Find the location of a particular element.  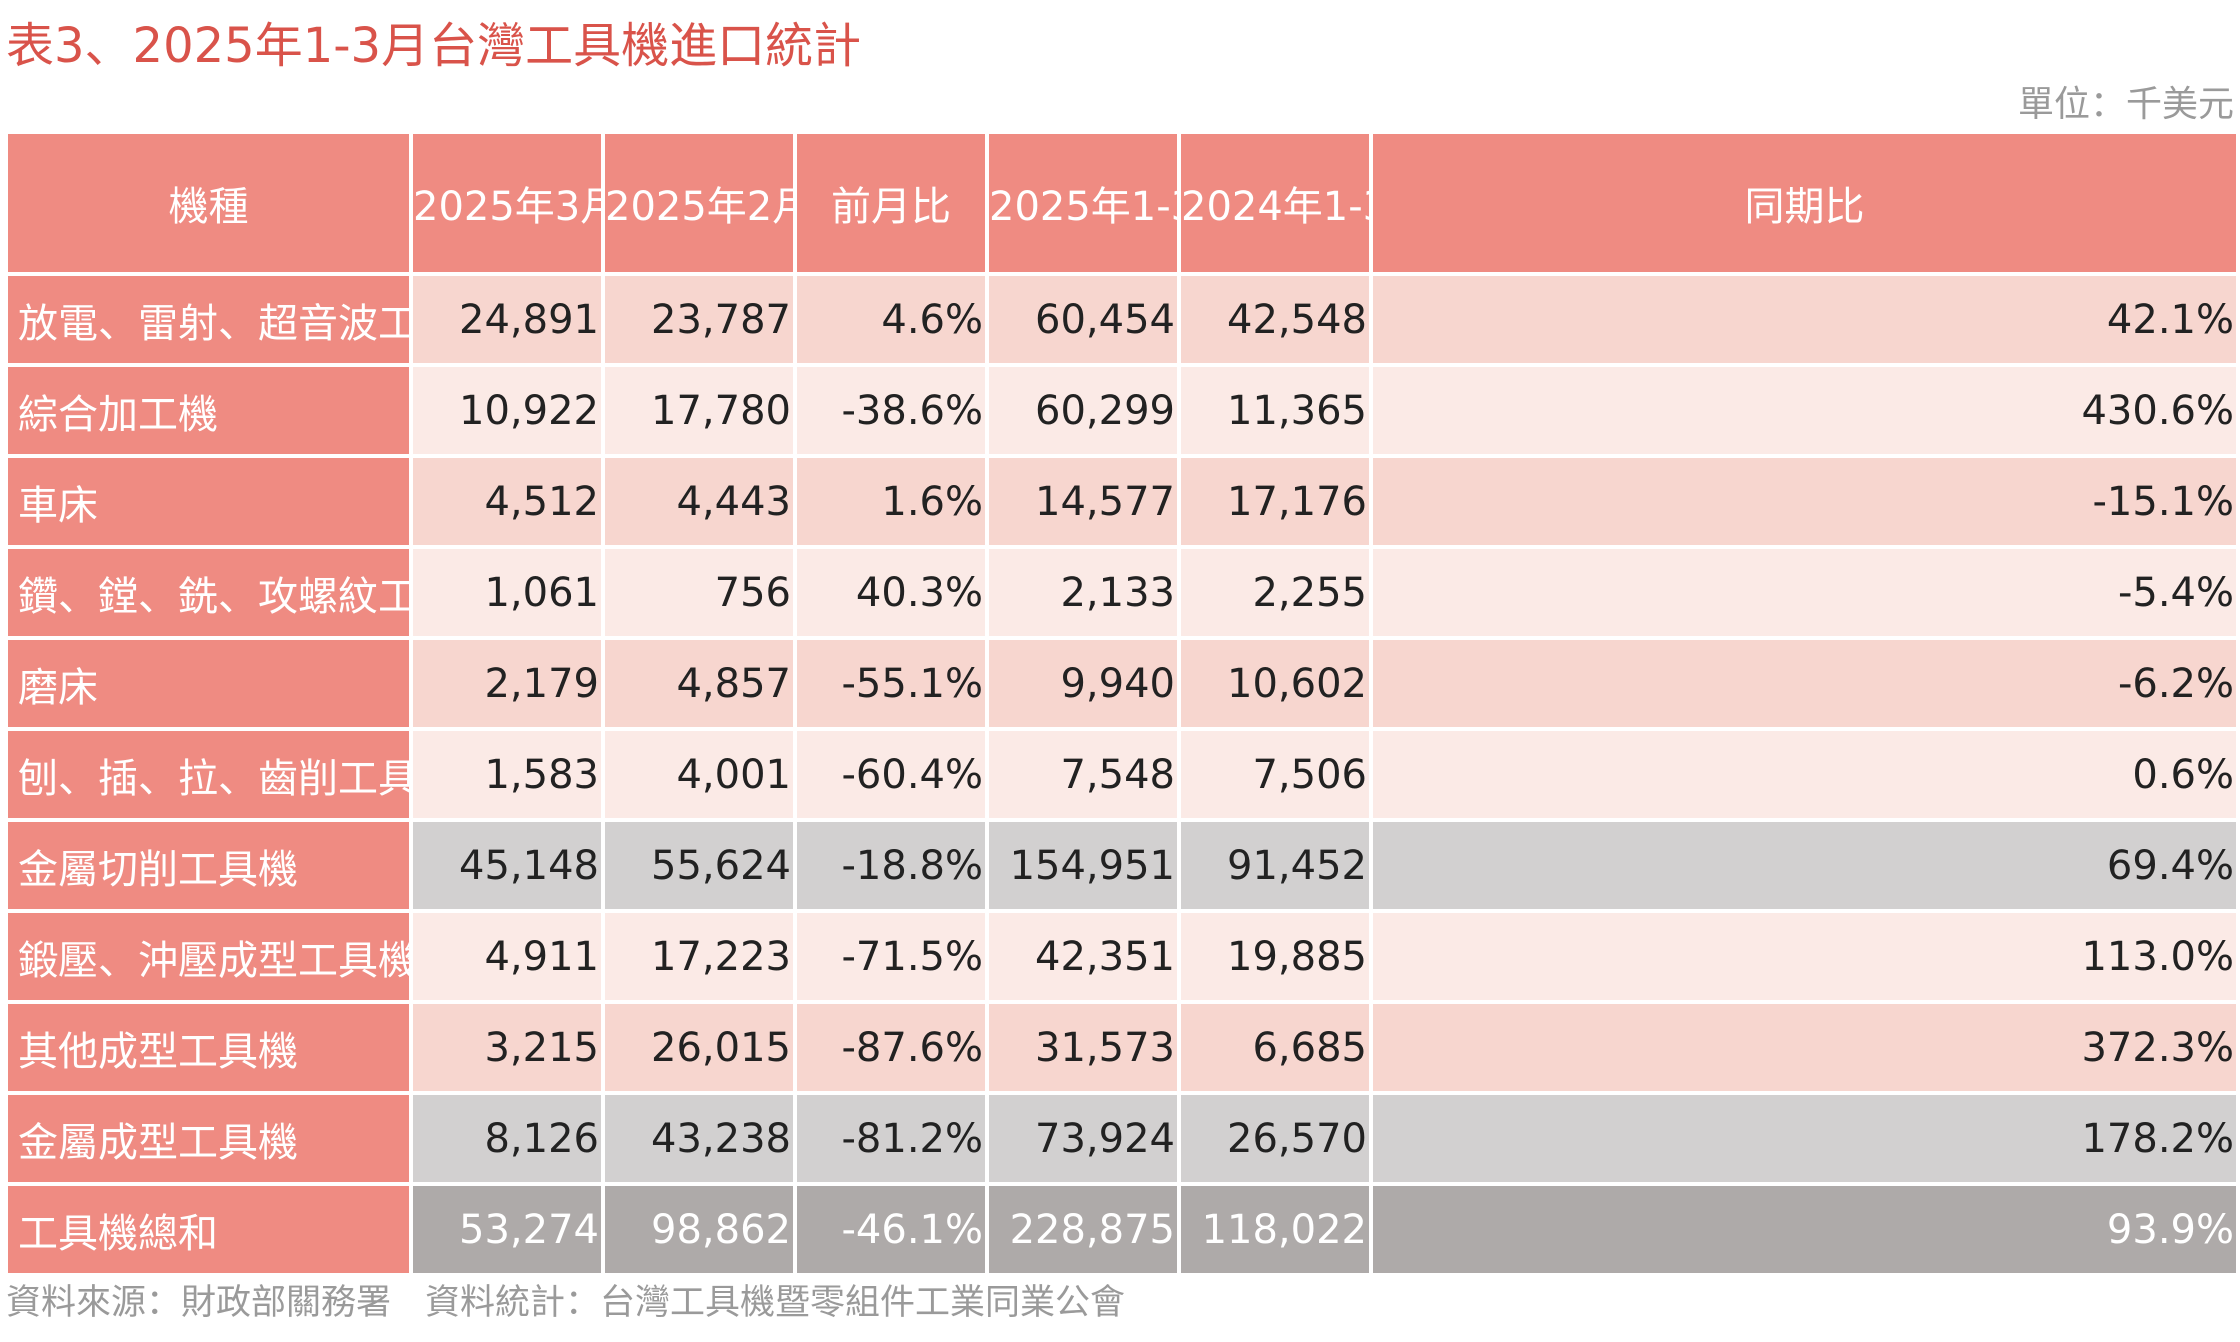

cell-2025-q1: 228,875 is located at coordinates (1083, 1229).